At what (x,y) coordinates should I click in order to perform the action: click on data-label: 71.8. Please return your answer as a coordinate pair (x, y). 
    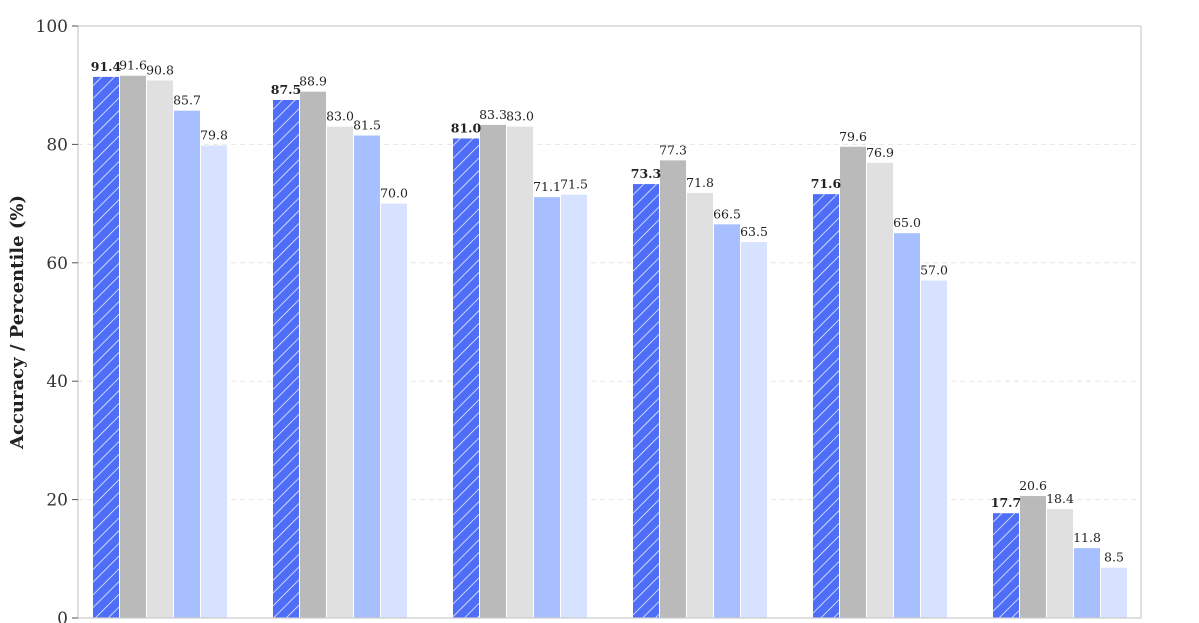
    Looking at the image, I should click on (700, 182).